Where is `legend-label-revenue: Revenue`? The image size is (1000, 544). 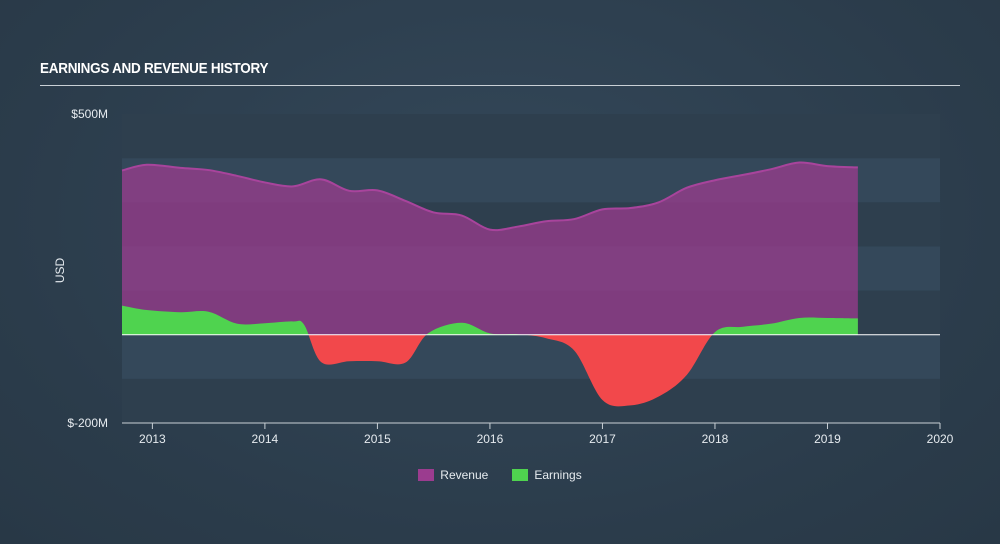
legend-label-revenue: Revenue is located at coordinates (464, 475).